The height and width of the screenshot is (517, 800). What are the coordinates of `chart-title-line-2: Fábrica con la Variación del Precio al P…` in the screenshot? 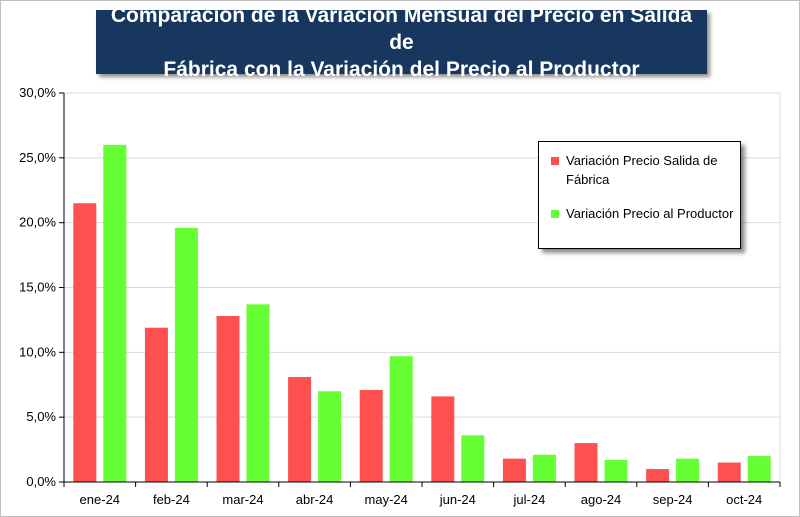 It's located at (401, 69).